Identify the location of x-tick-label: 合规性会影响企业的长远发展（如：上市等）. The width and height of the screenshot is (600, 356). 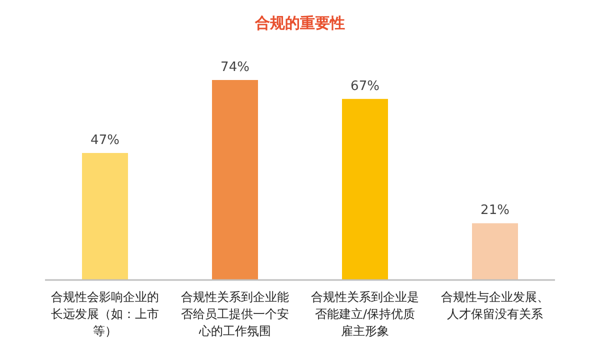
(105, 314).